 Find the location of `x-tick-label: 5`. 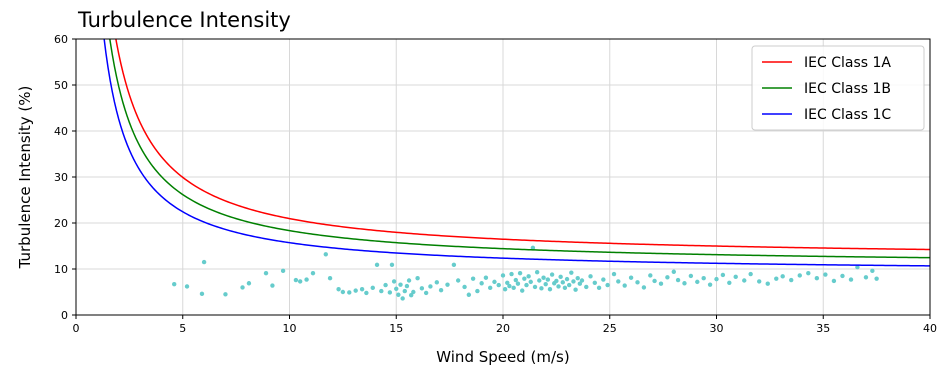

x-tick-label: 5 is located at coordinates (182, 328).